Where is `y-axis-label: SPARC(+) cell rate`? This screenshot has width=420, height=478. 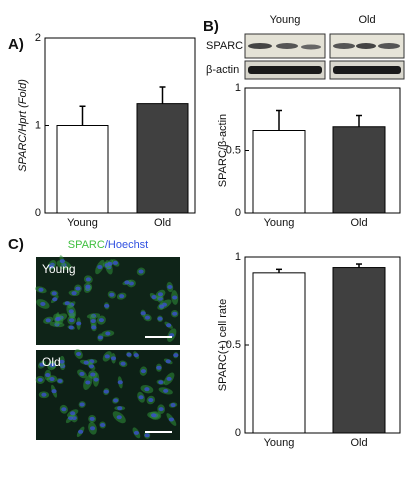 y-axis-label: SPARC(+) cell rate is located at coordinates (223, 345).